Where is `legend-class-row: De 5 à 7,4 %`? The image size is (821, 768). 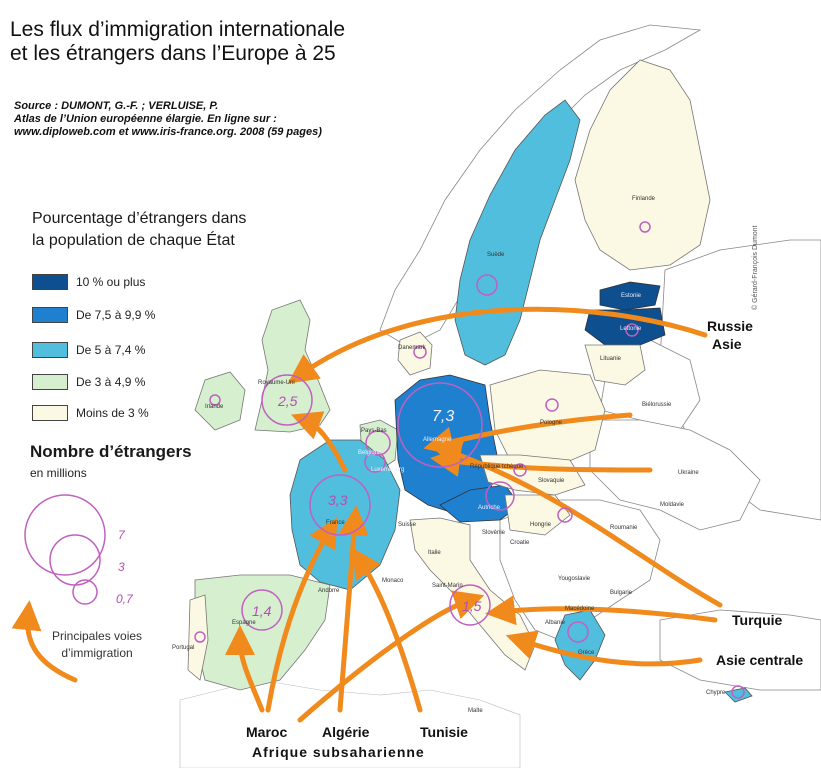
legend-class-row: De 5 à 7,4 % is located at coordinates (88, 350).